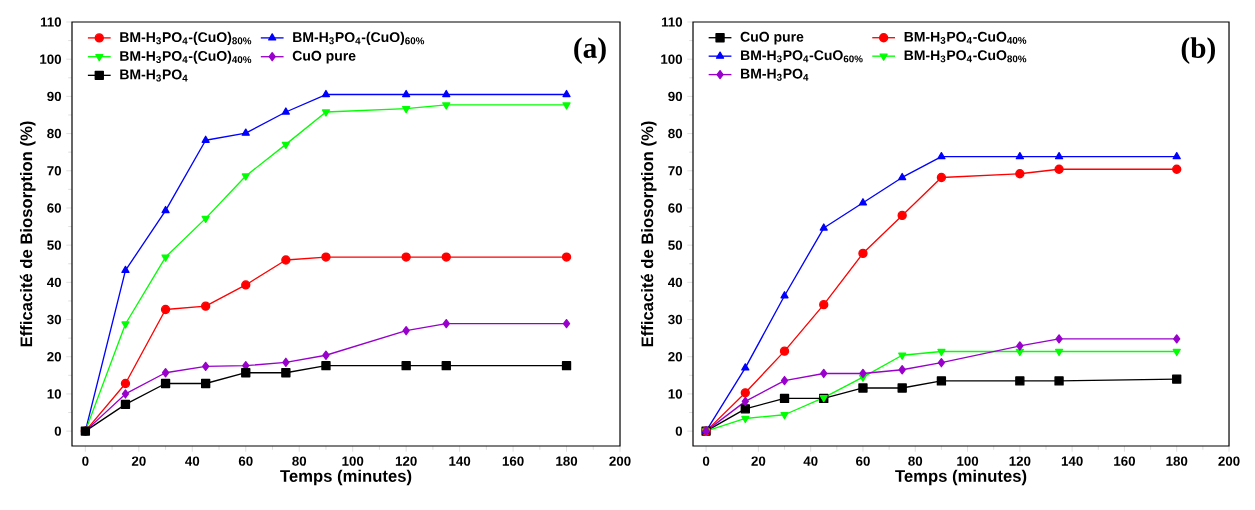 This screenshot has height=510, width=1255. What do you see at coordinates (1198, 50) in the screenshot?
I see `annotation: (b)` at bounding box center [1198, 50].